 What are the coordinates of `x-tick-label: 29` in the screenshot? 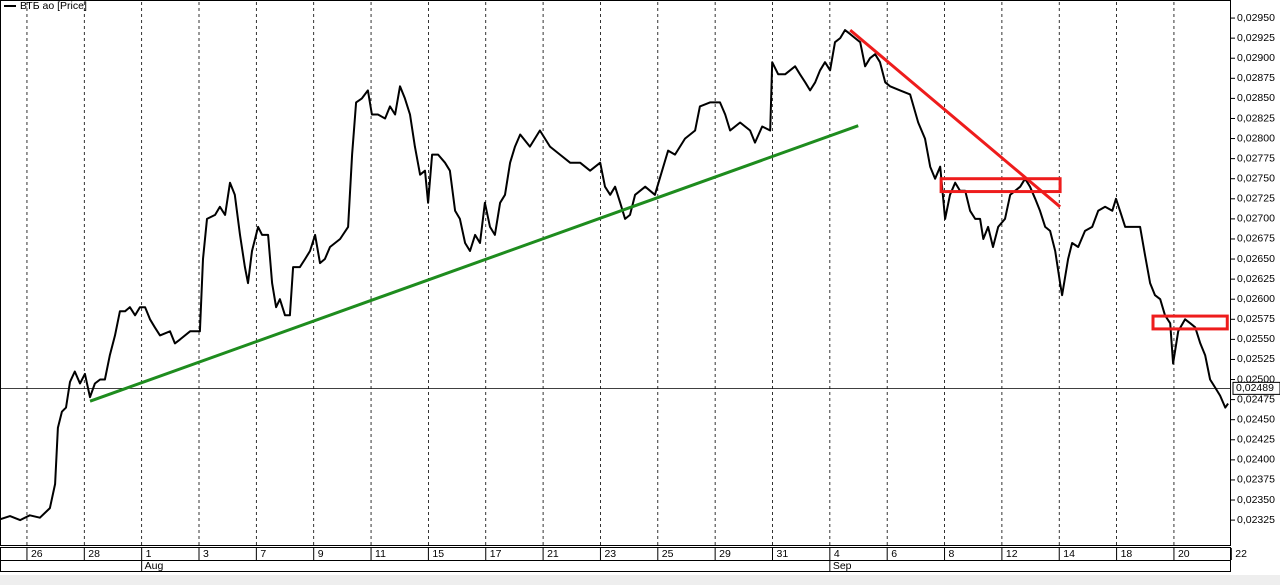 It's located at (725, 554).